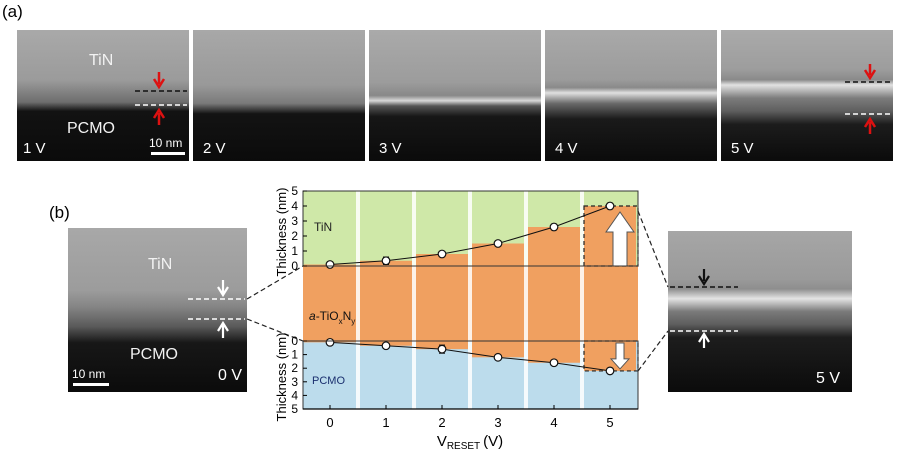  Describe the element at coordinates (566, 148) in the screenshot. I see `voltage-label: 4 V` at that location.